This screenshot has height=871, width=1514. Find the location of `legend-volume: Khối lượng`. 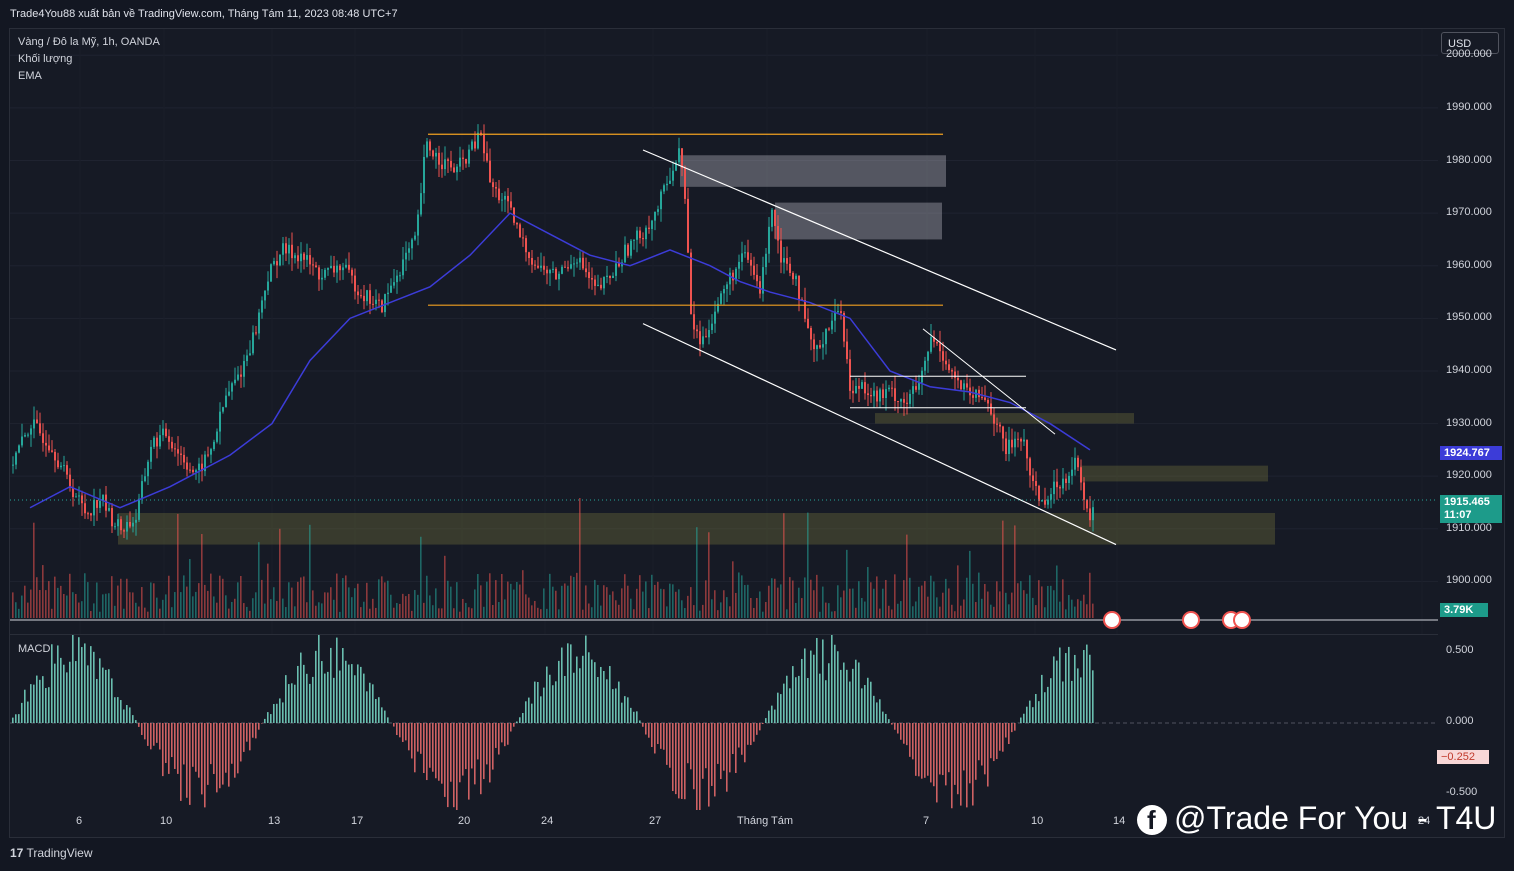

legend-volume: Khối lượng is located at coordinates (45, 59).